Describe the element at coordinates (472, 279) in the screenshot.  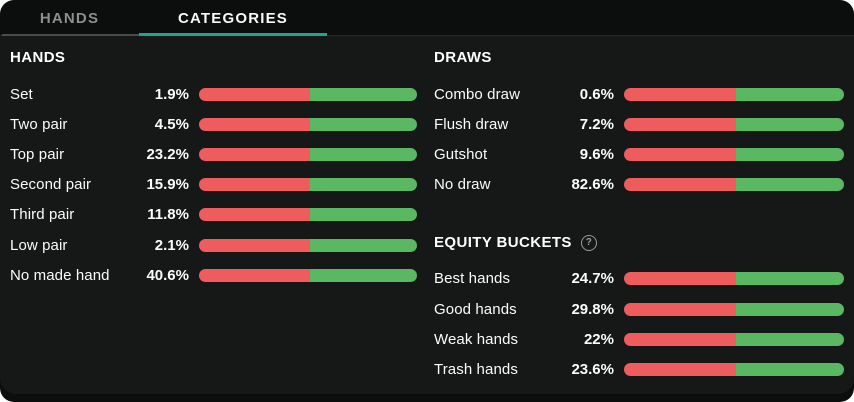
I see `stat-label: Best hands` at that location.